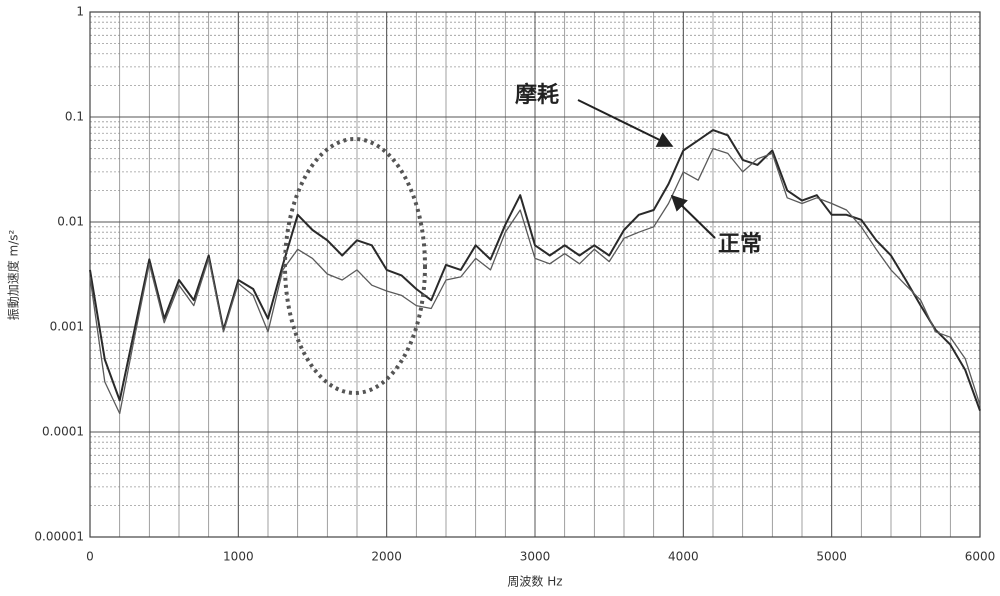  What do you see at coordinates (534, 581) in the screenshot?
I see `x-axis-label: 周波数 Hz` at bounding box center [534, 581].